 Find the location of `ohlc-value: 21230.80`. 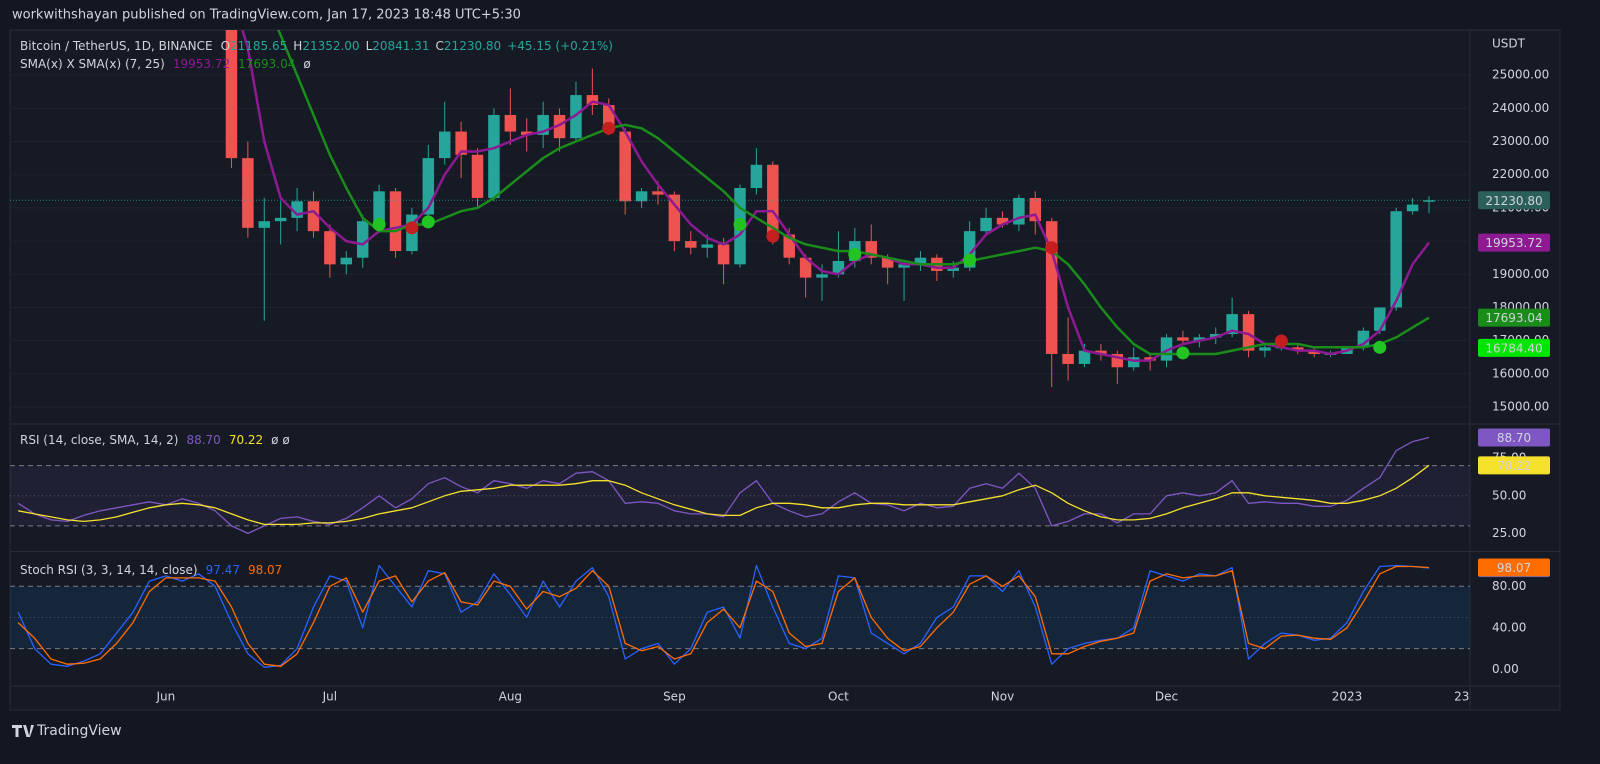

ohlc-value: 21230.80 is located at coordinates (472, 46).